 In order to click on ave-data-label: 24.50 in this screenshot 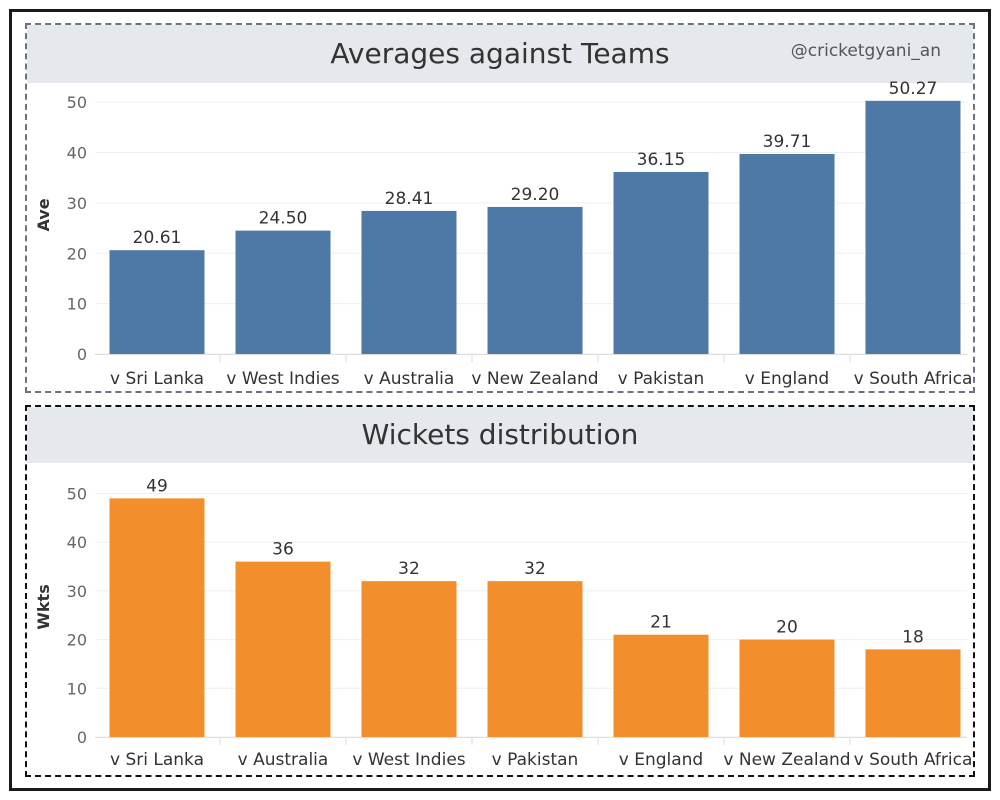, I will do `click(283, 219)`.